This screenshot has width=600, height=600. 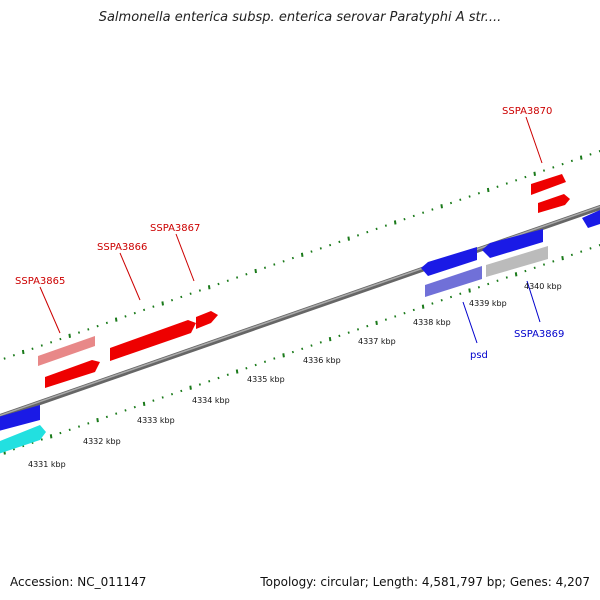 I want to click on kbp-label: 4338 kbp, so click(x=432, y=322).